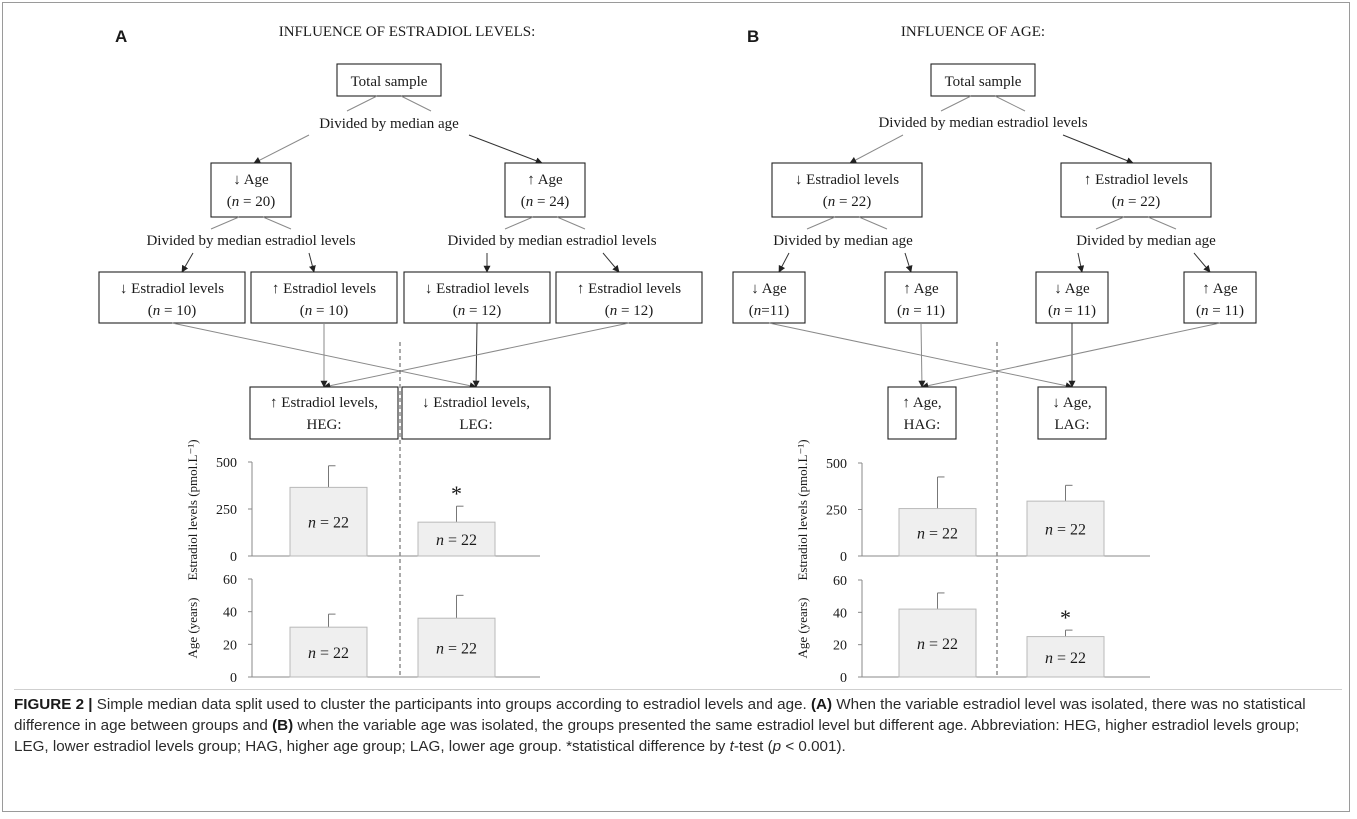 Image resolution: width=1357 pixels, height=819 pixels. I want to click on panel-b-sub-label-3: ↓ Age, so click(1072, 289).